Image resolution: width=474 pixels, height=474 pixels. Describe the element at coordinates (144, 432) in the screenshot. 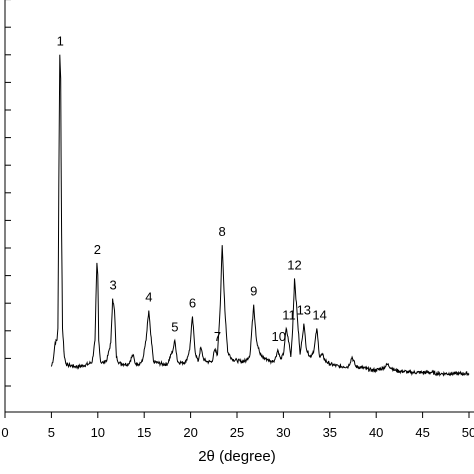

I see `x-tick-label: 15` at that location.